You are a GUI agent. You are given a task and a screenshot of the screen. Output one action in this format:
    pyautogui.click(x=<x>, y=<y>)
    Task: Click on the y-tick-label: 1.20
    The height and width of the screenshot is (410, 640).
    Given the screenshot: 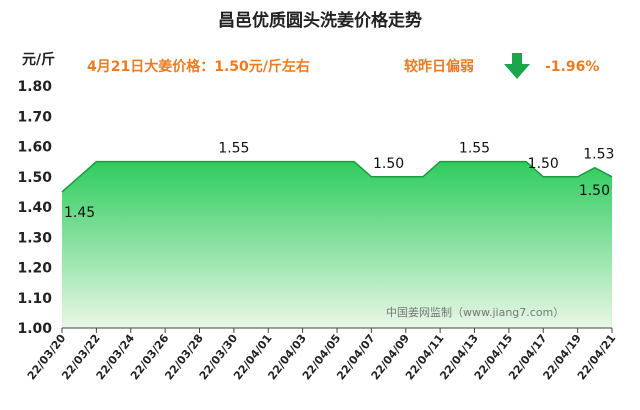 What is the action you would take?
    pyautogui.click(x=34, y=269)
    